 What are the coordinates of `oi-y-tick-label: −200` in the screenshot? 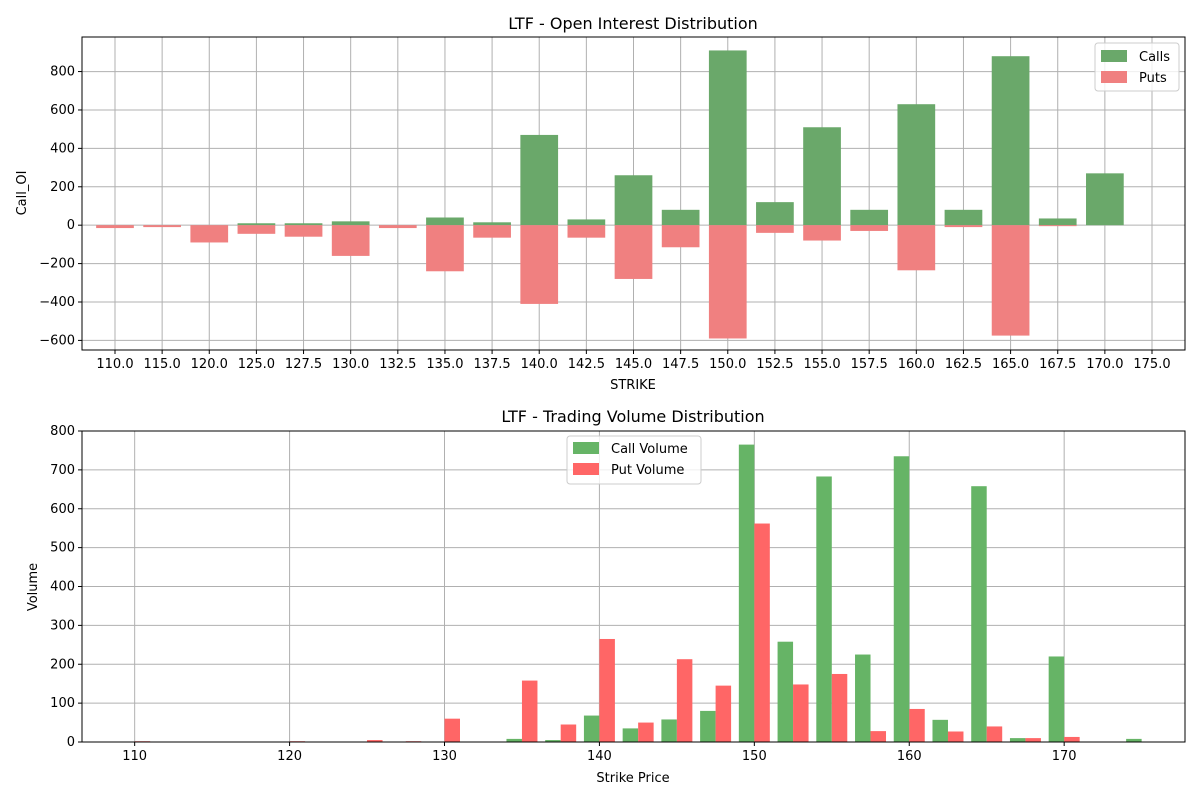 It's located at (57, 264).